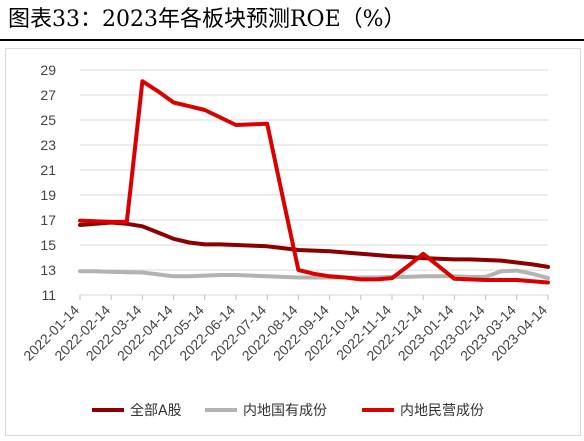 The image size is (584, 441). What do you see at coordinates (48, 220) in the screenshot?
I see `y-tick-label: 17` at bounding box center [48, 220].